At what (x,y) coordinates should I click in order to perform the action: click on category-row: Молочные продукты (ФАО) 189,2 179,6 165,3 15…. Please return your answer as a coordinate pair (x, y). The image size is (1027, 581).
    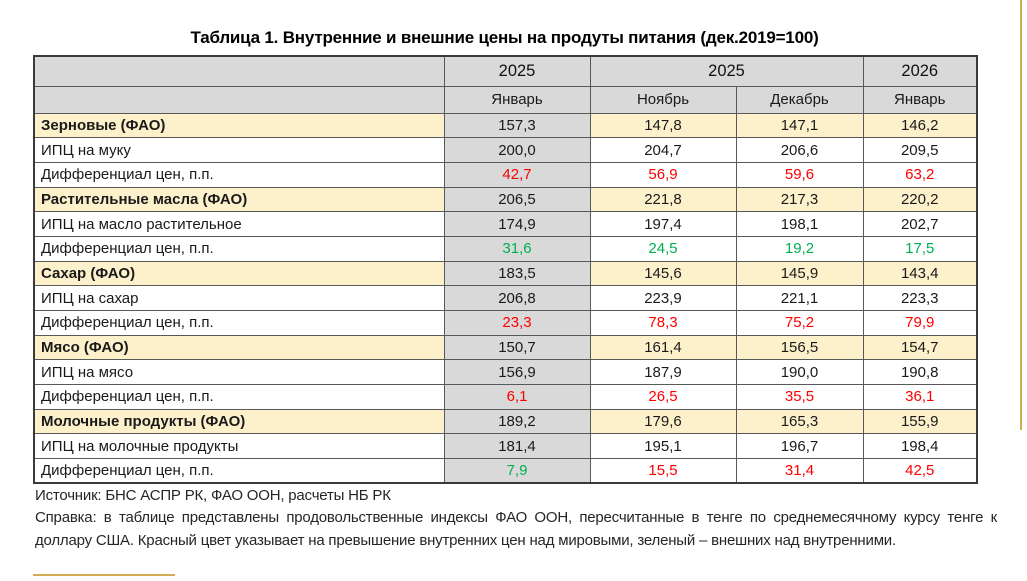
    Looking at the image, I should click on (505, 421).